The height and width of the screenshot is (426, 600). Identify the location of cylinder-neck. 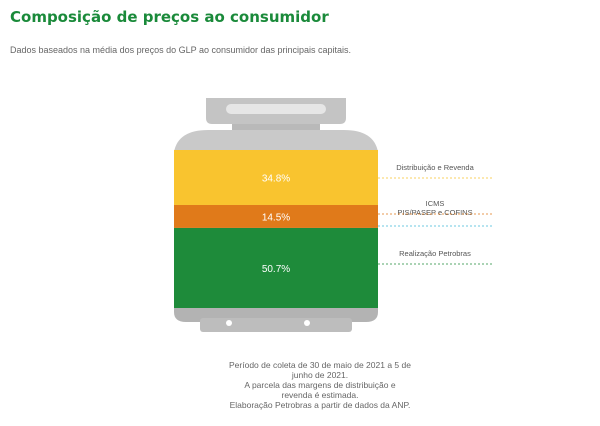
(276, 127).